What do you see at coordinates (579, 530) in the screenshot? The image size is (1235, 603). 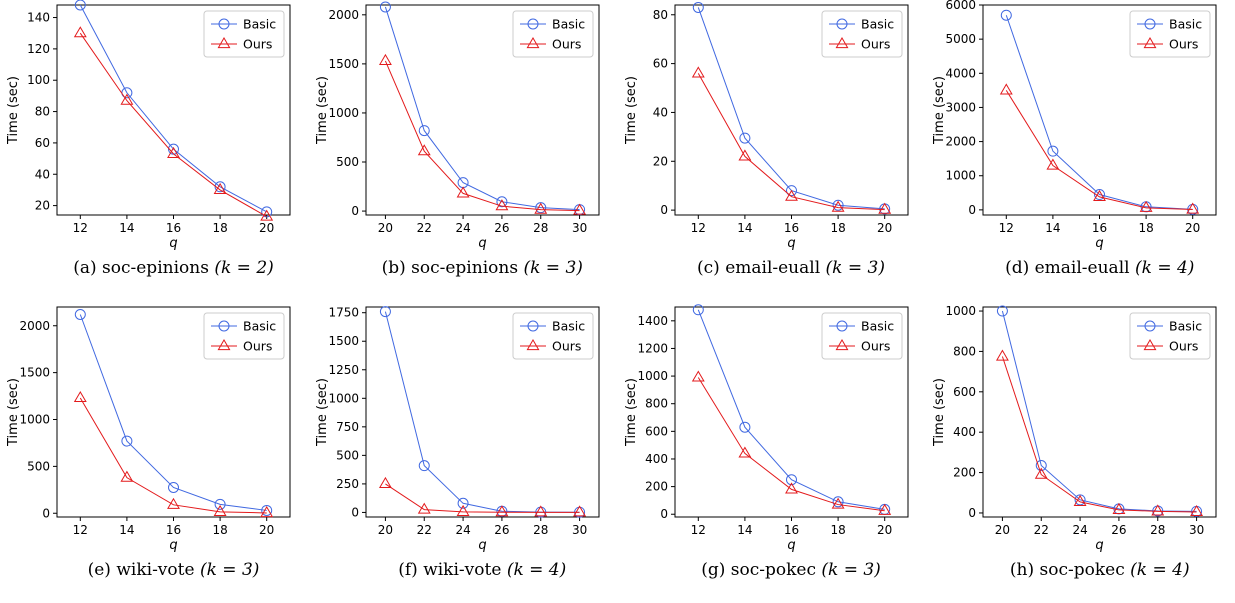 I see `x-tick-label: 30` at bounding box center [579, 530].